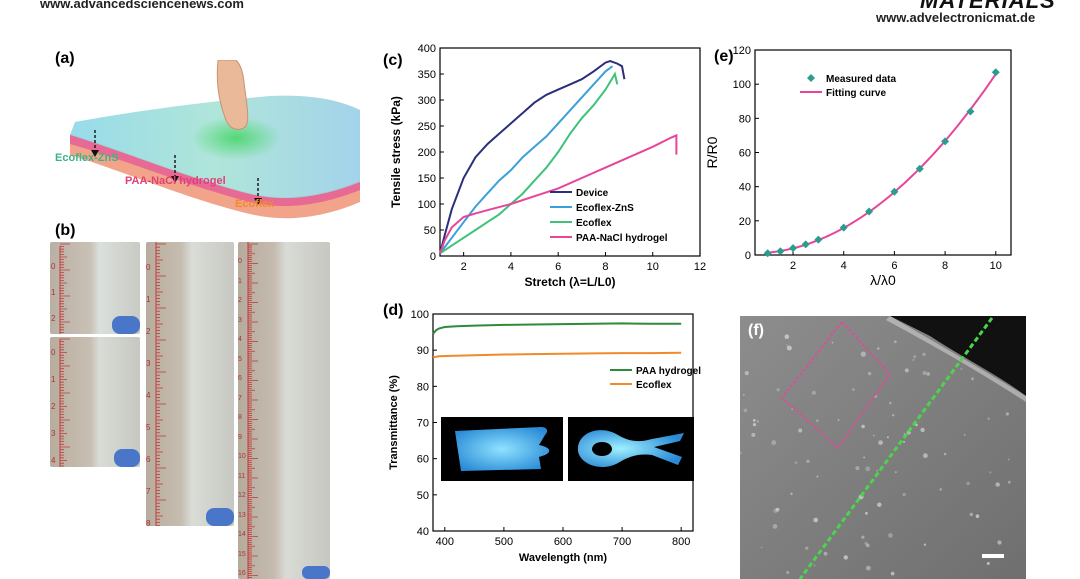  What do you see at coordinates (993, 556) in the screenshot?
I see `scale-bar` at bounding box center [993, 556].